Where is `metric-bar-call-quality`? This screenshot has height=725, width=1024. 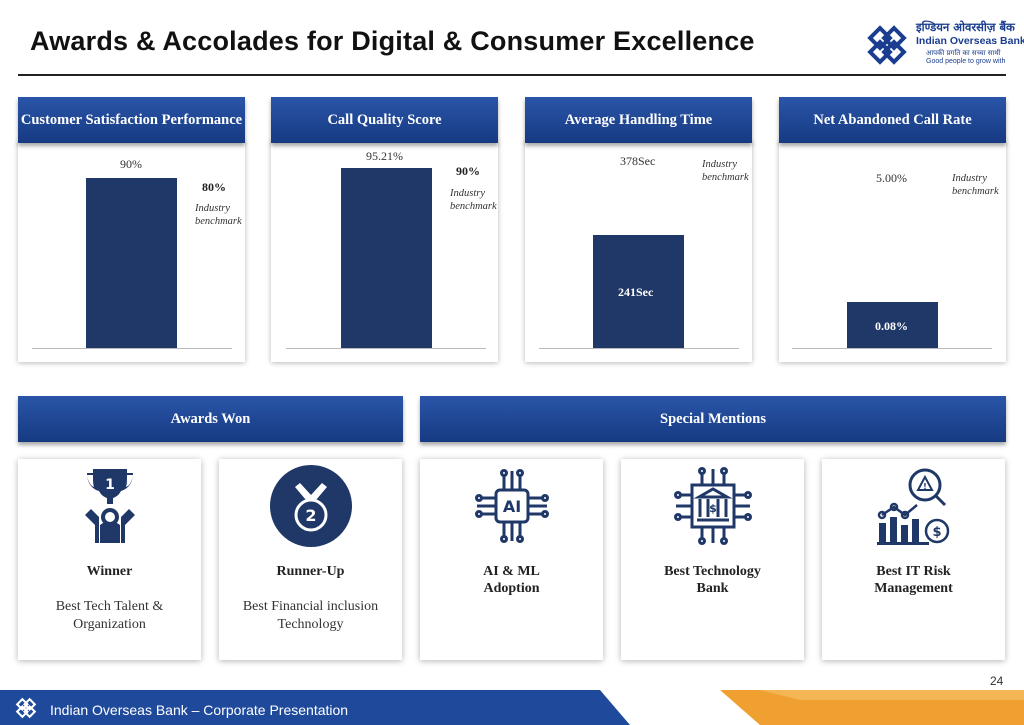
metric-bar-call-quality is located at coordinates (386, 258).